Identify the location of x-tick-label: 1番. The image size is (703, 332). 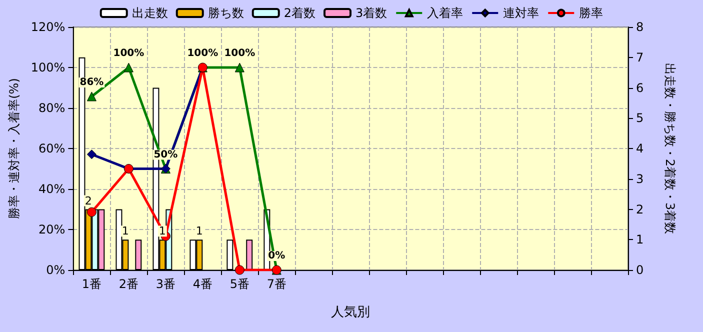
(92, 284).